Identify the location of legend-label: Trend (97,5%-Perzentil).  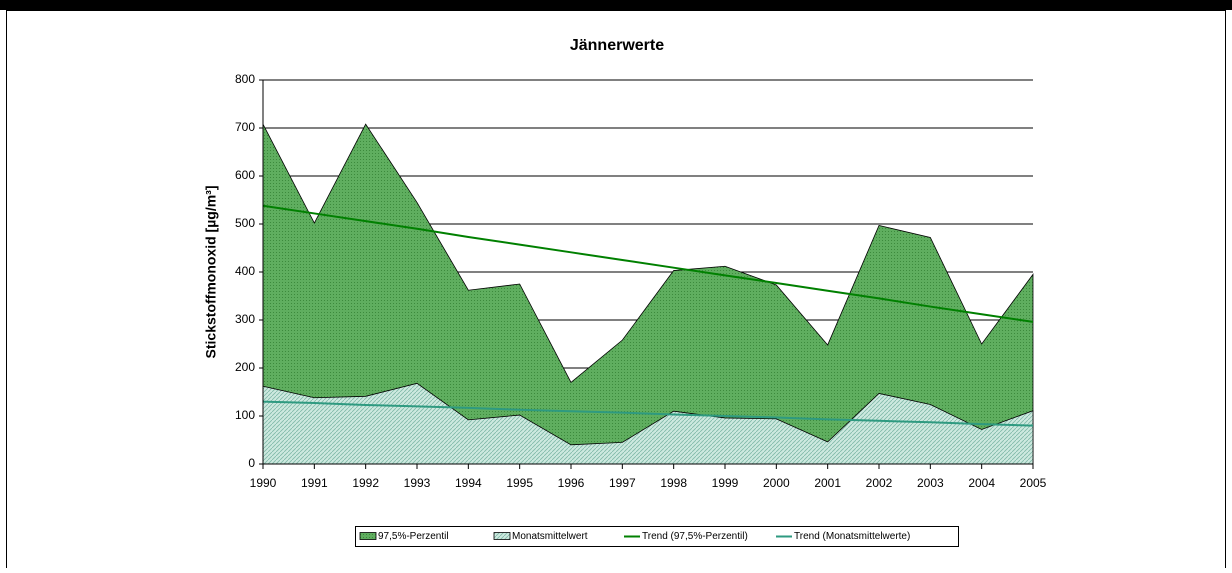
(695, 536).